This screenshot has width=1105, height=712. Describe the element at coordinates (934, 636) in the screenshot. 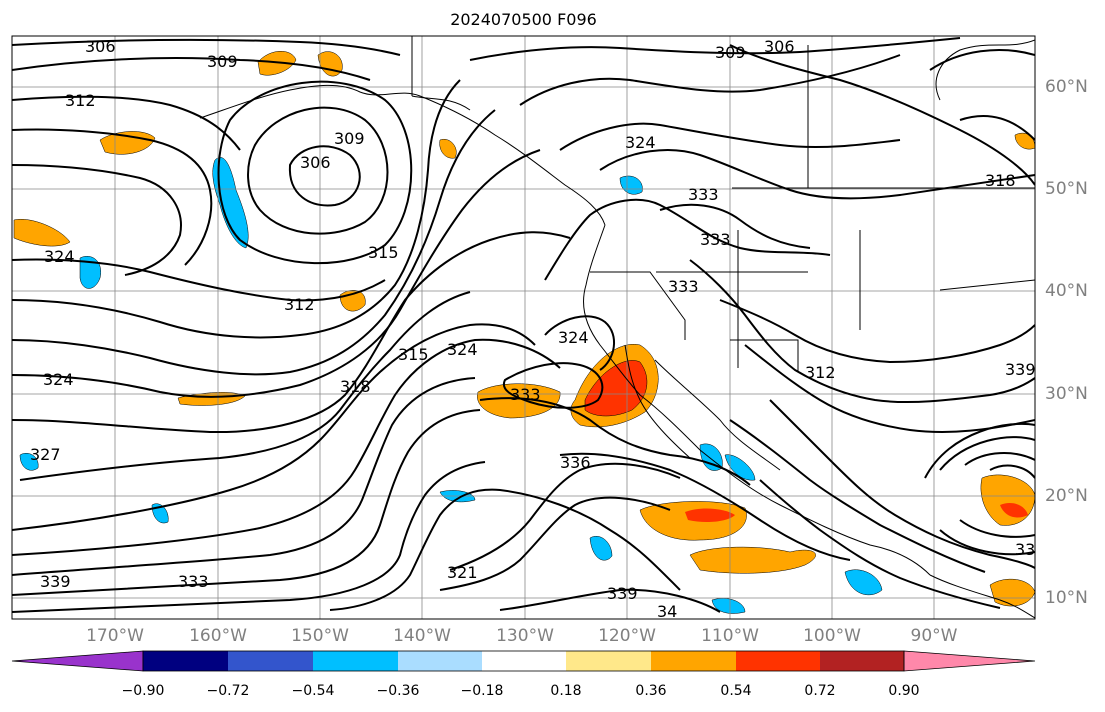

I see `longitude-label: 90°W` at that location.